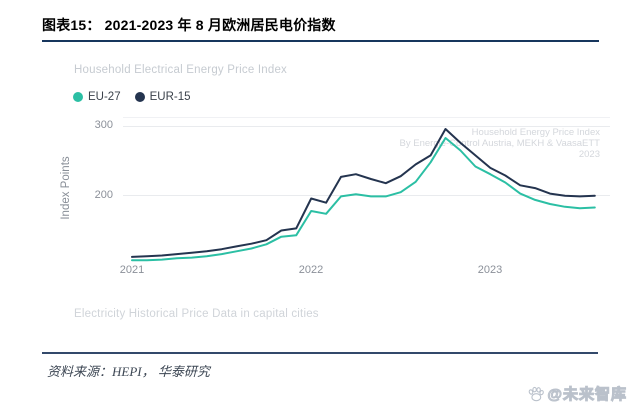 The image size is (640, 417). Describe the element at coordinates (78, 97) in the screenshot. I see `eu27-legend-dot-icon` at that location.